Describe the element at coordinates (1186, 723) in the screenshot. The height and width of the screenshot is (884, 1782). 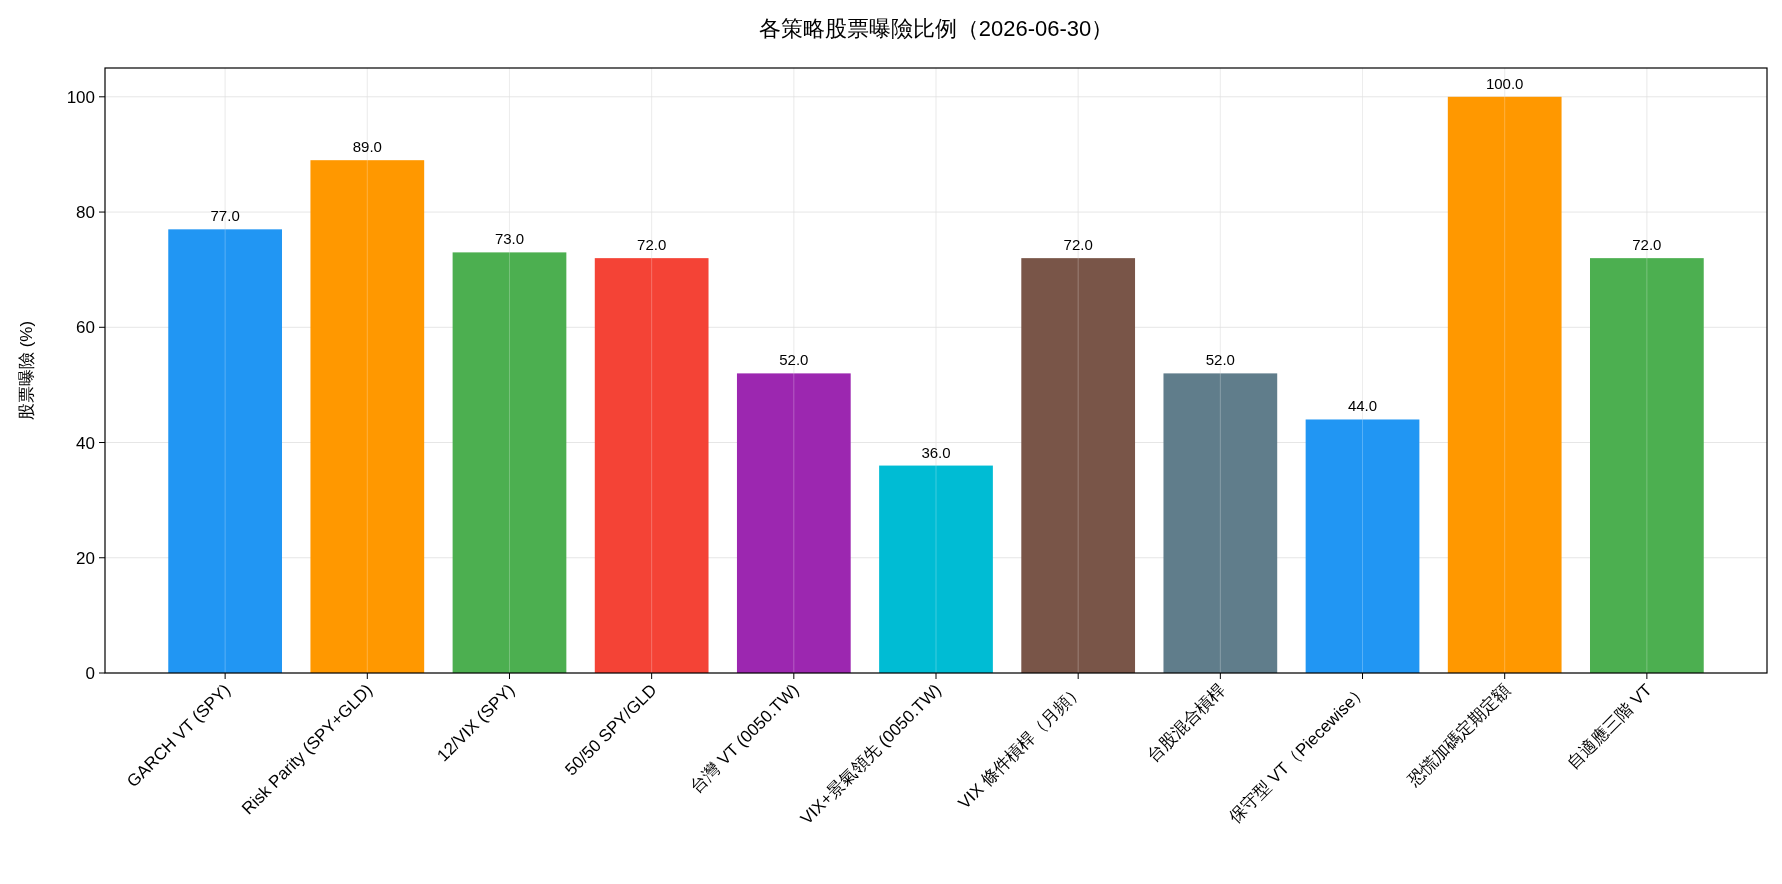
I see `x-tick-label: 台股混合槓桿` at that location.